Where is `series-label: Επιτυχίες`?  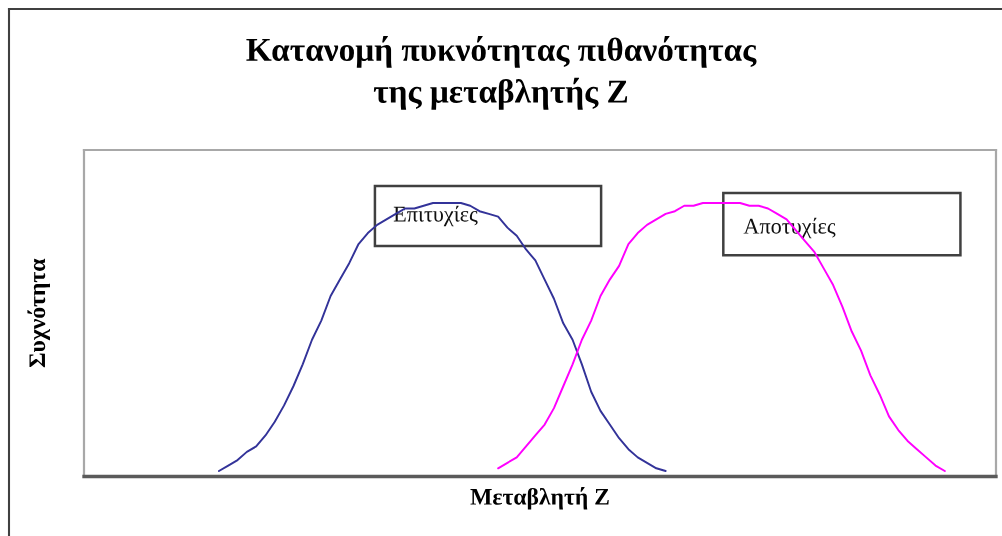 series-label: Επιτυχίες is located at coordinates (435, 216).